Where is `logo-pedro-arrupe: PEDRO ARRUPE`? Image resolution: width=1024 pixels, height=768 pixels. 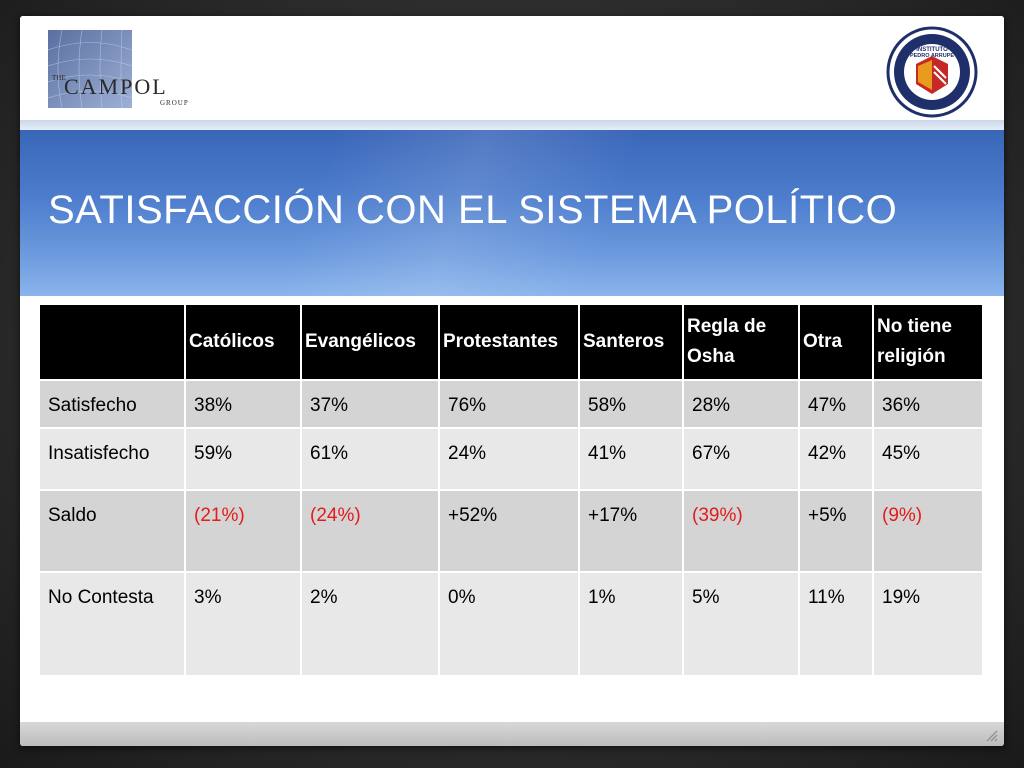 logo-pedro-arrupe: PEDRO ARRUPE is located at coordinates (932, 56).